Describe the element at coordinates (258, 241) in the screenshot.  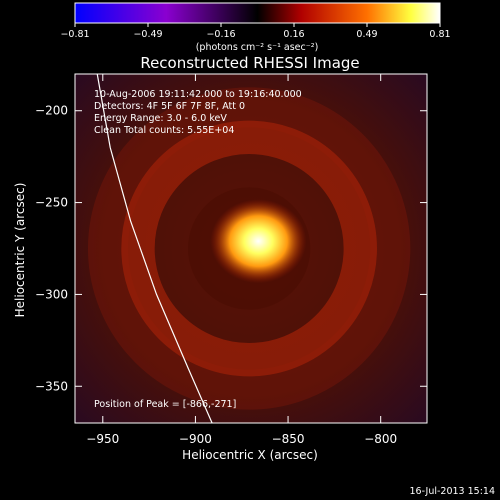
I see `emission-peak` at that location.